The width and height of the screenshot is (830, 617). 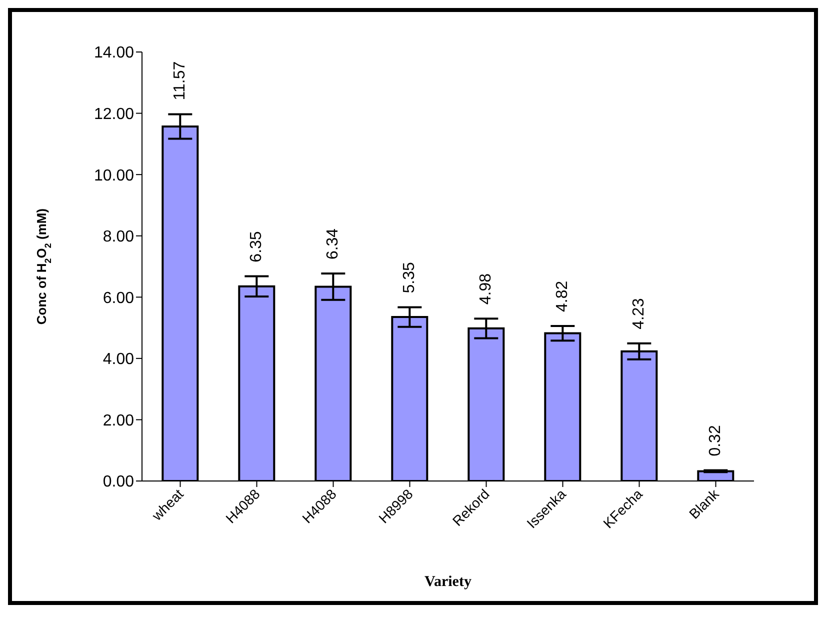 I want to click on data-label: 4.82, so click(x=563, y=296).